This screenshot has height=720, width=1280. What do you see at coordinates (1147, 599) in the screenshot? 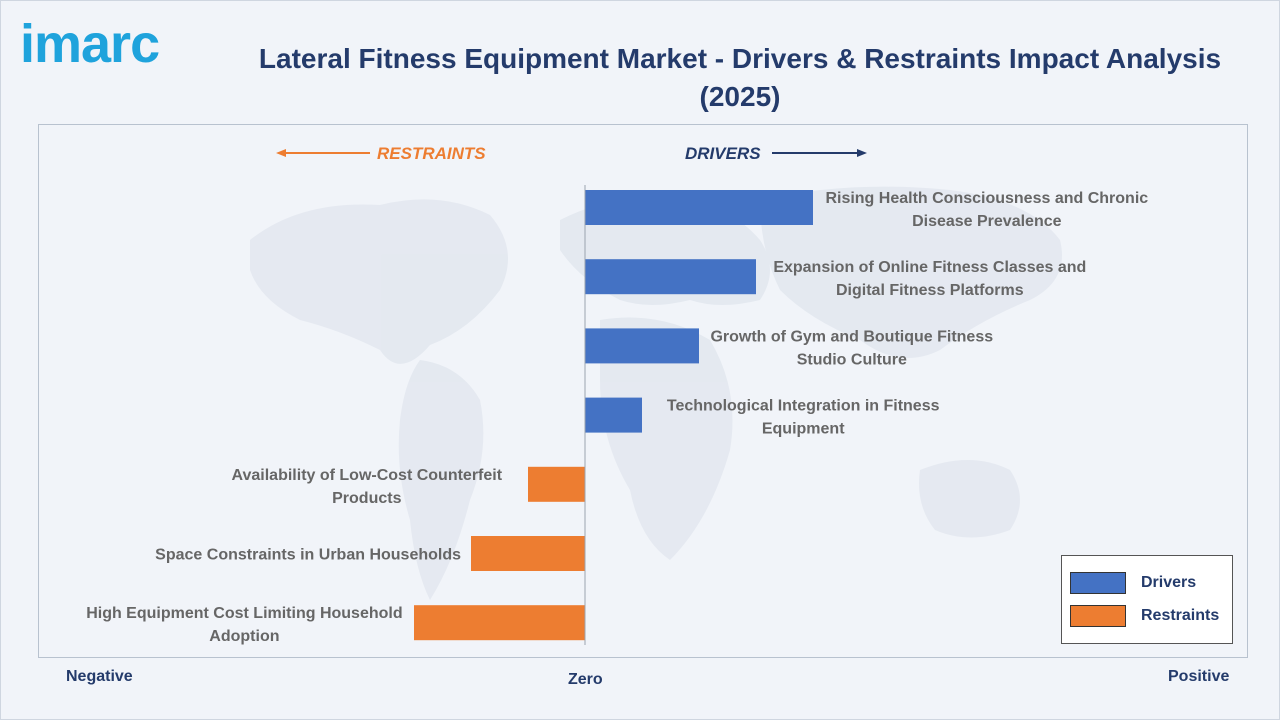
I see `chart-legend: Drivers Restraints` at bounding box center [1147, 599].